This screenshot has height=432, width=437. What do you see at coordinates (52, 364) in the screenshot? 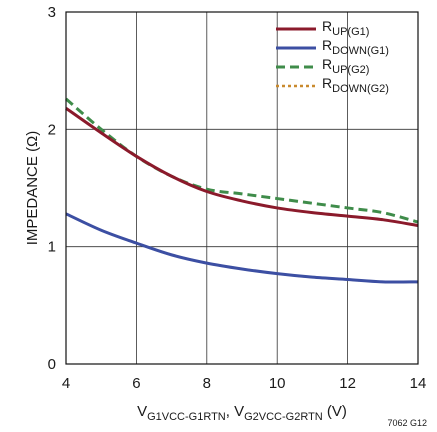
I see `y-tick-label: 0` at bounding box center [52, 364].